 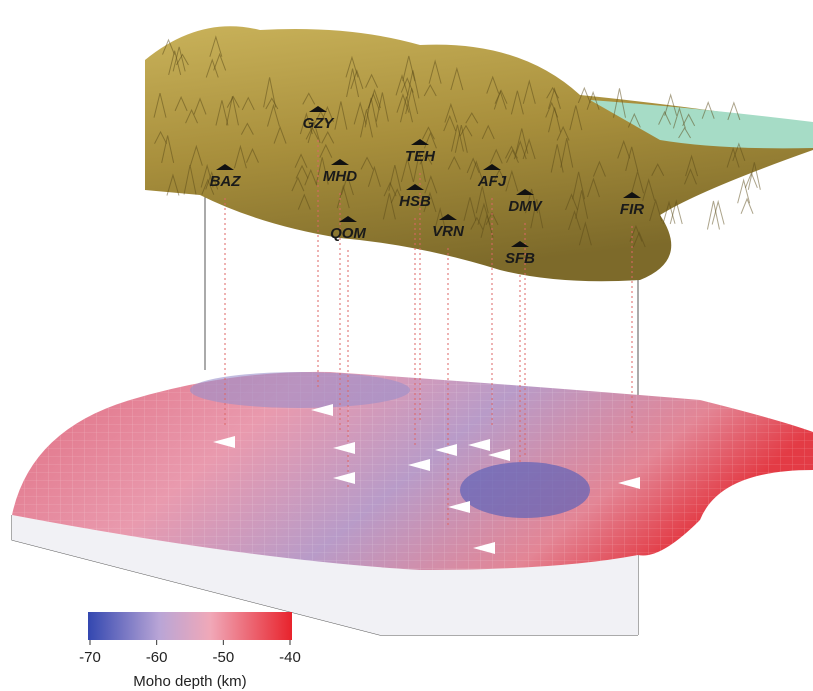 I want to click on station-label: MHD, so click(x=340, y=176).